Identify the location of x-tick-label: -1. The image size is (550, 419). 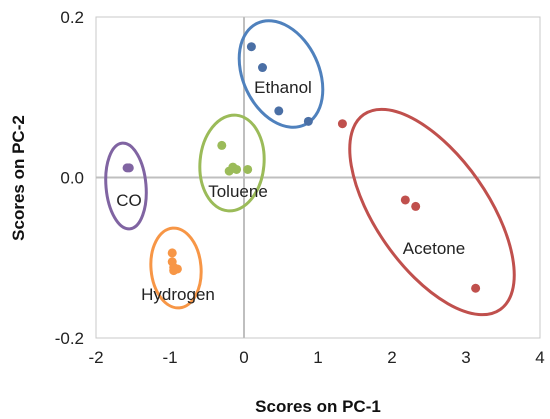
(169, 357).